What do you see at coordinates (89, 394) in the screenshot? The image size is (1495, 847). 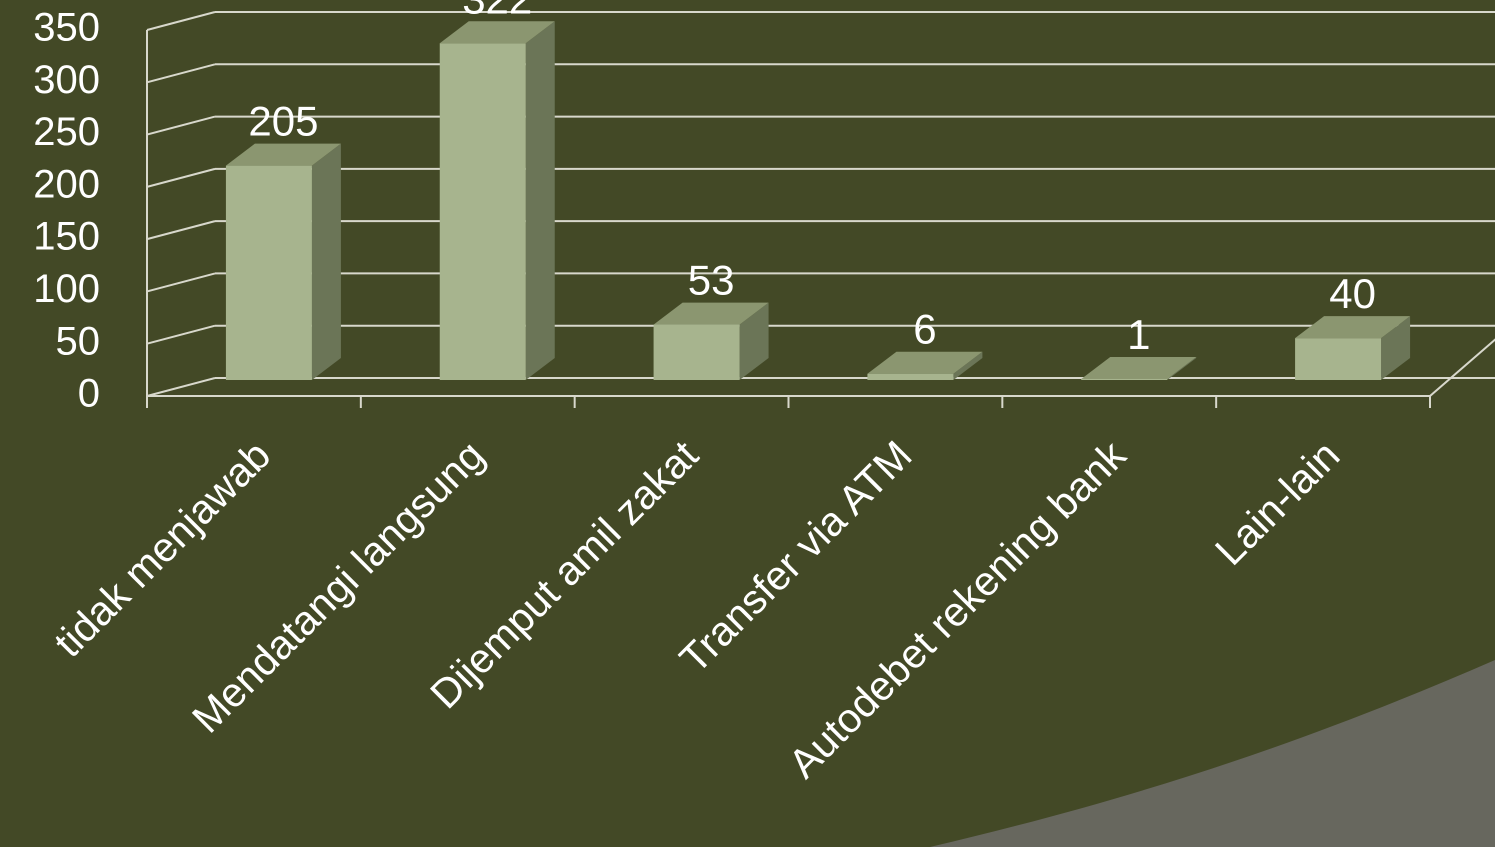 I see `y-tick-label: 0` at bounding box center [89, 394].